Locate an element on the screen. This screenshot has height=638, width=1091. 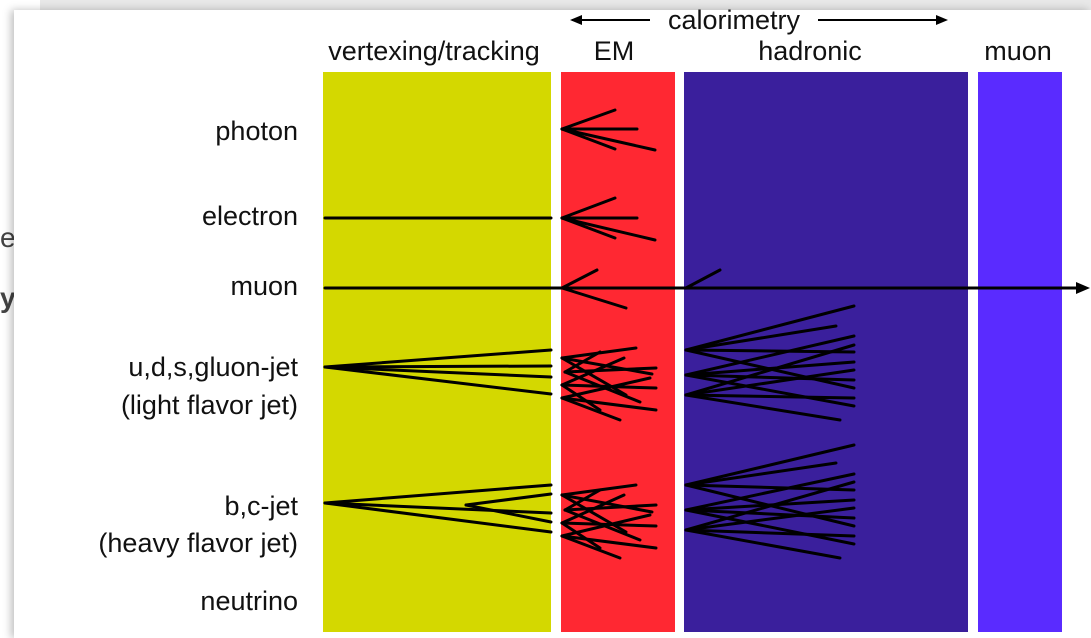
heavy-jet-hadronic-shower is located at coordinates (770, 501).